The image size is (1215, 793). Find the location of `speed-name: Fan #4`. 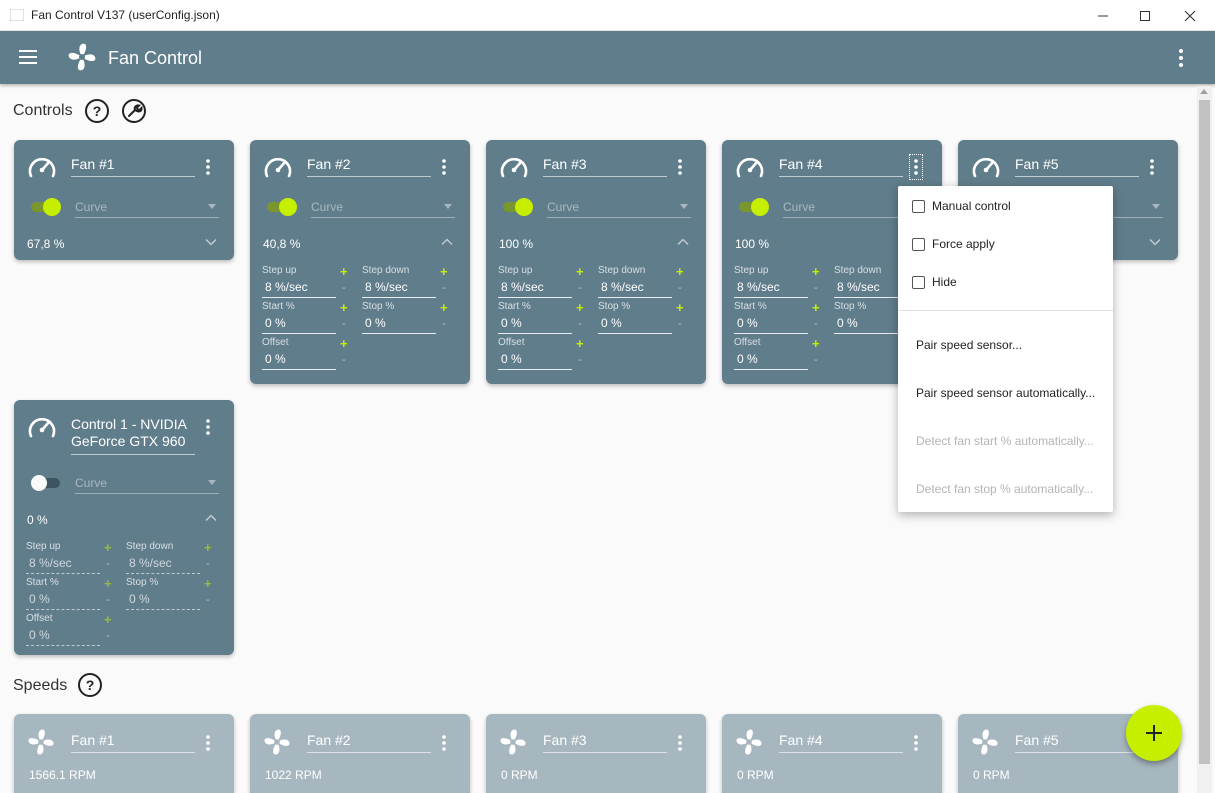

speed-name: Fan #4 is located at coordinates (841, 742).